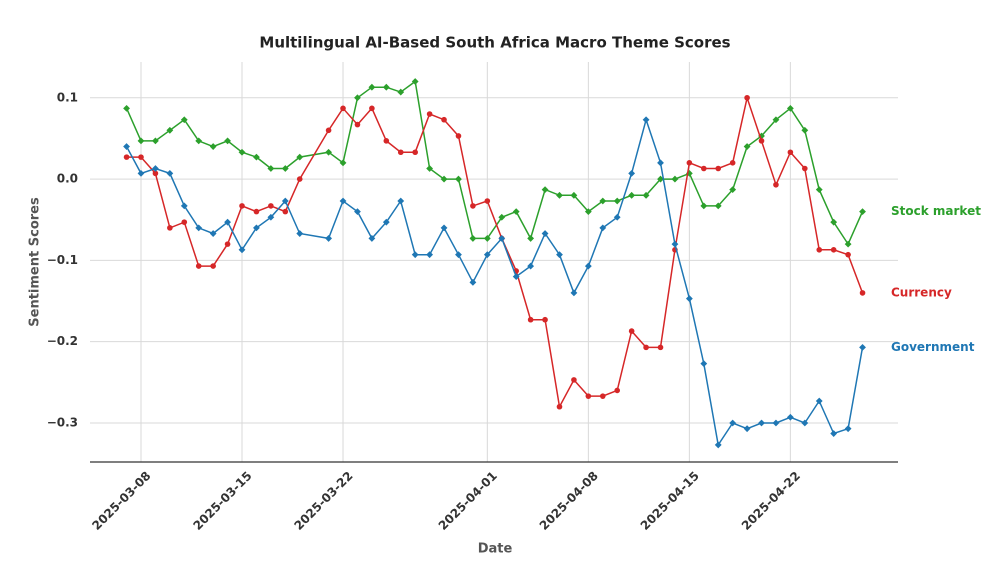 The width and height of the screenshot is (1000, 587). What do you see at coordinates (670, 501) in the screenshot?
I see `x-tick-label: 2025-04-15` at bounding box center [670, 501].